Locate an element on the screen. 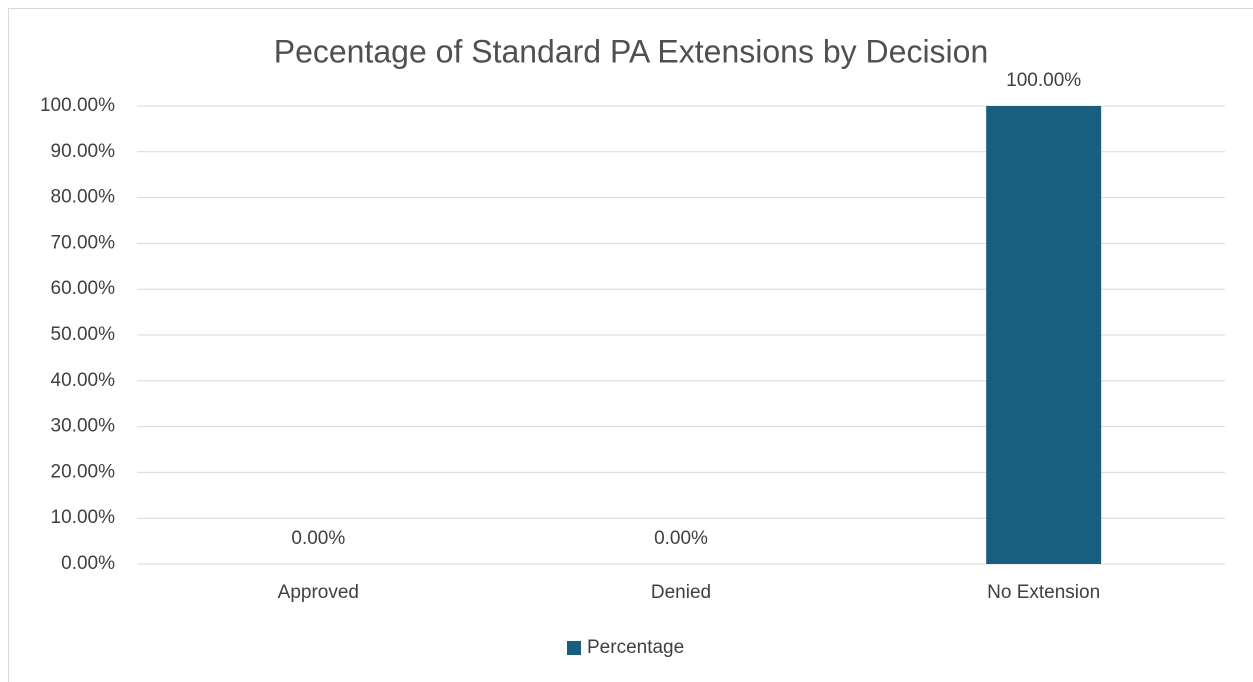  y-tick-label: 40.00% is located at coordinates (83, 380).